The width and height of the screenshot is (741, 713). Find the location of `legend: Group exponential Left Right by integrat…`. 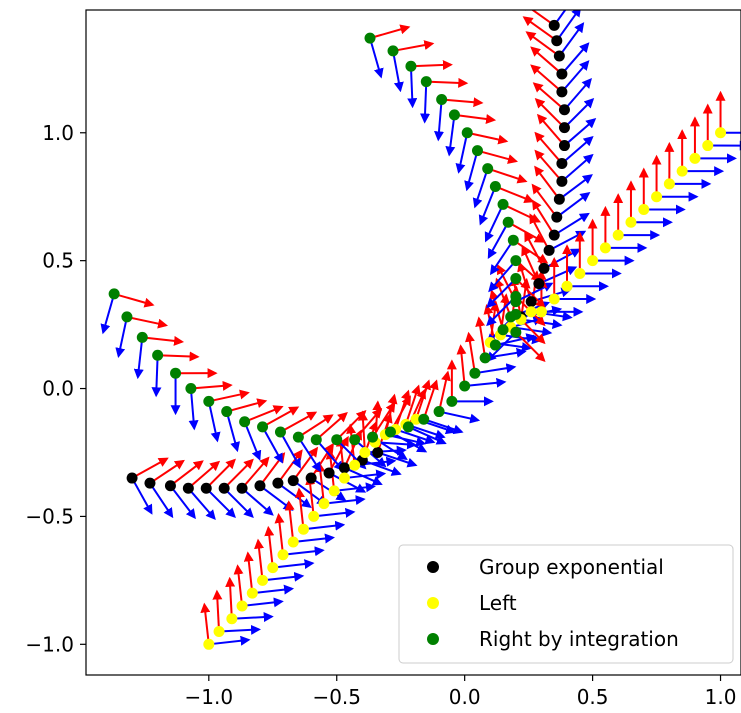

legend: Group exponential Left Right by integrat… is located at coordinates (566, 604).